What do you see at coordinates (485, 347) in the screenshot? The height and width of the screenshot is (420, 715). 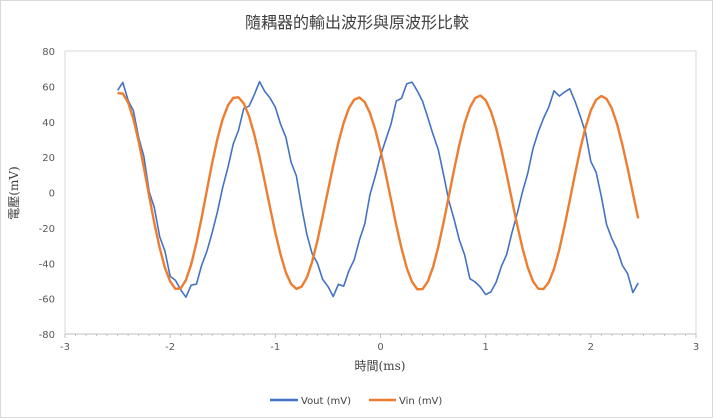 I see `x-tick-label: 1` at bounding box center [485, 347].